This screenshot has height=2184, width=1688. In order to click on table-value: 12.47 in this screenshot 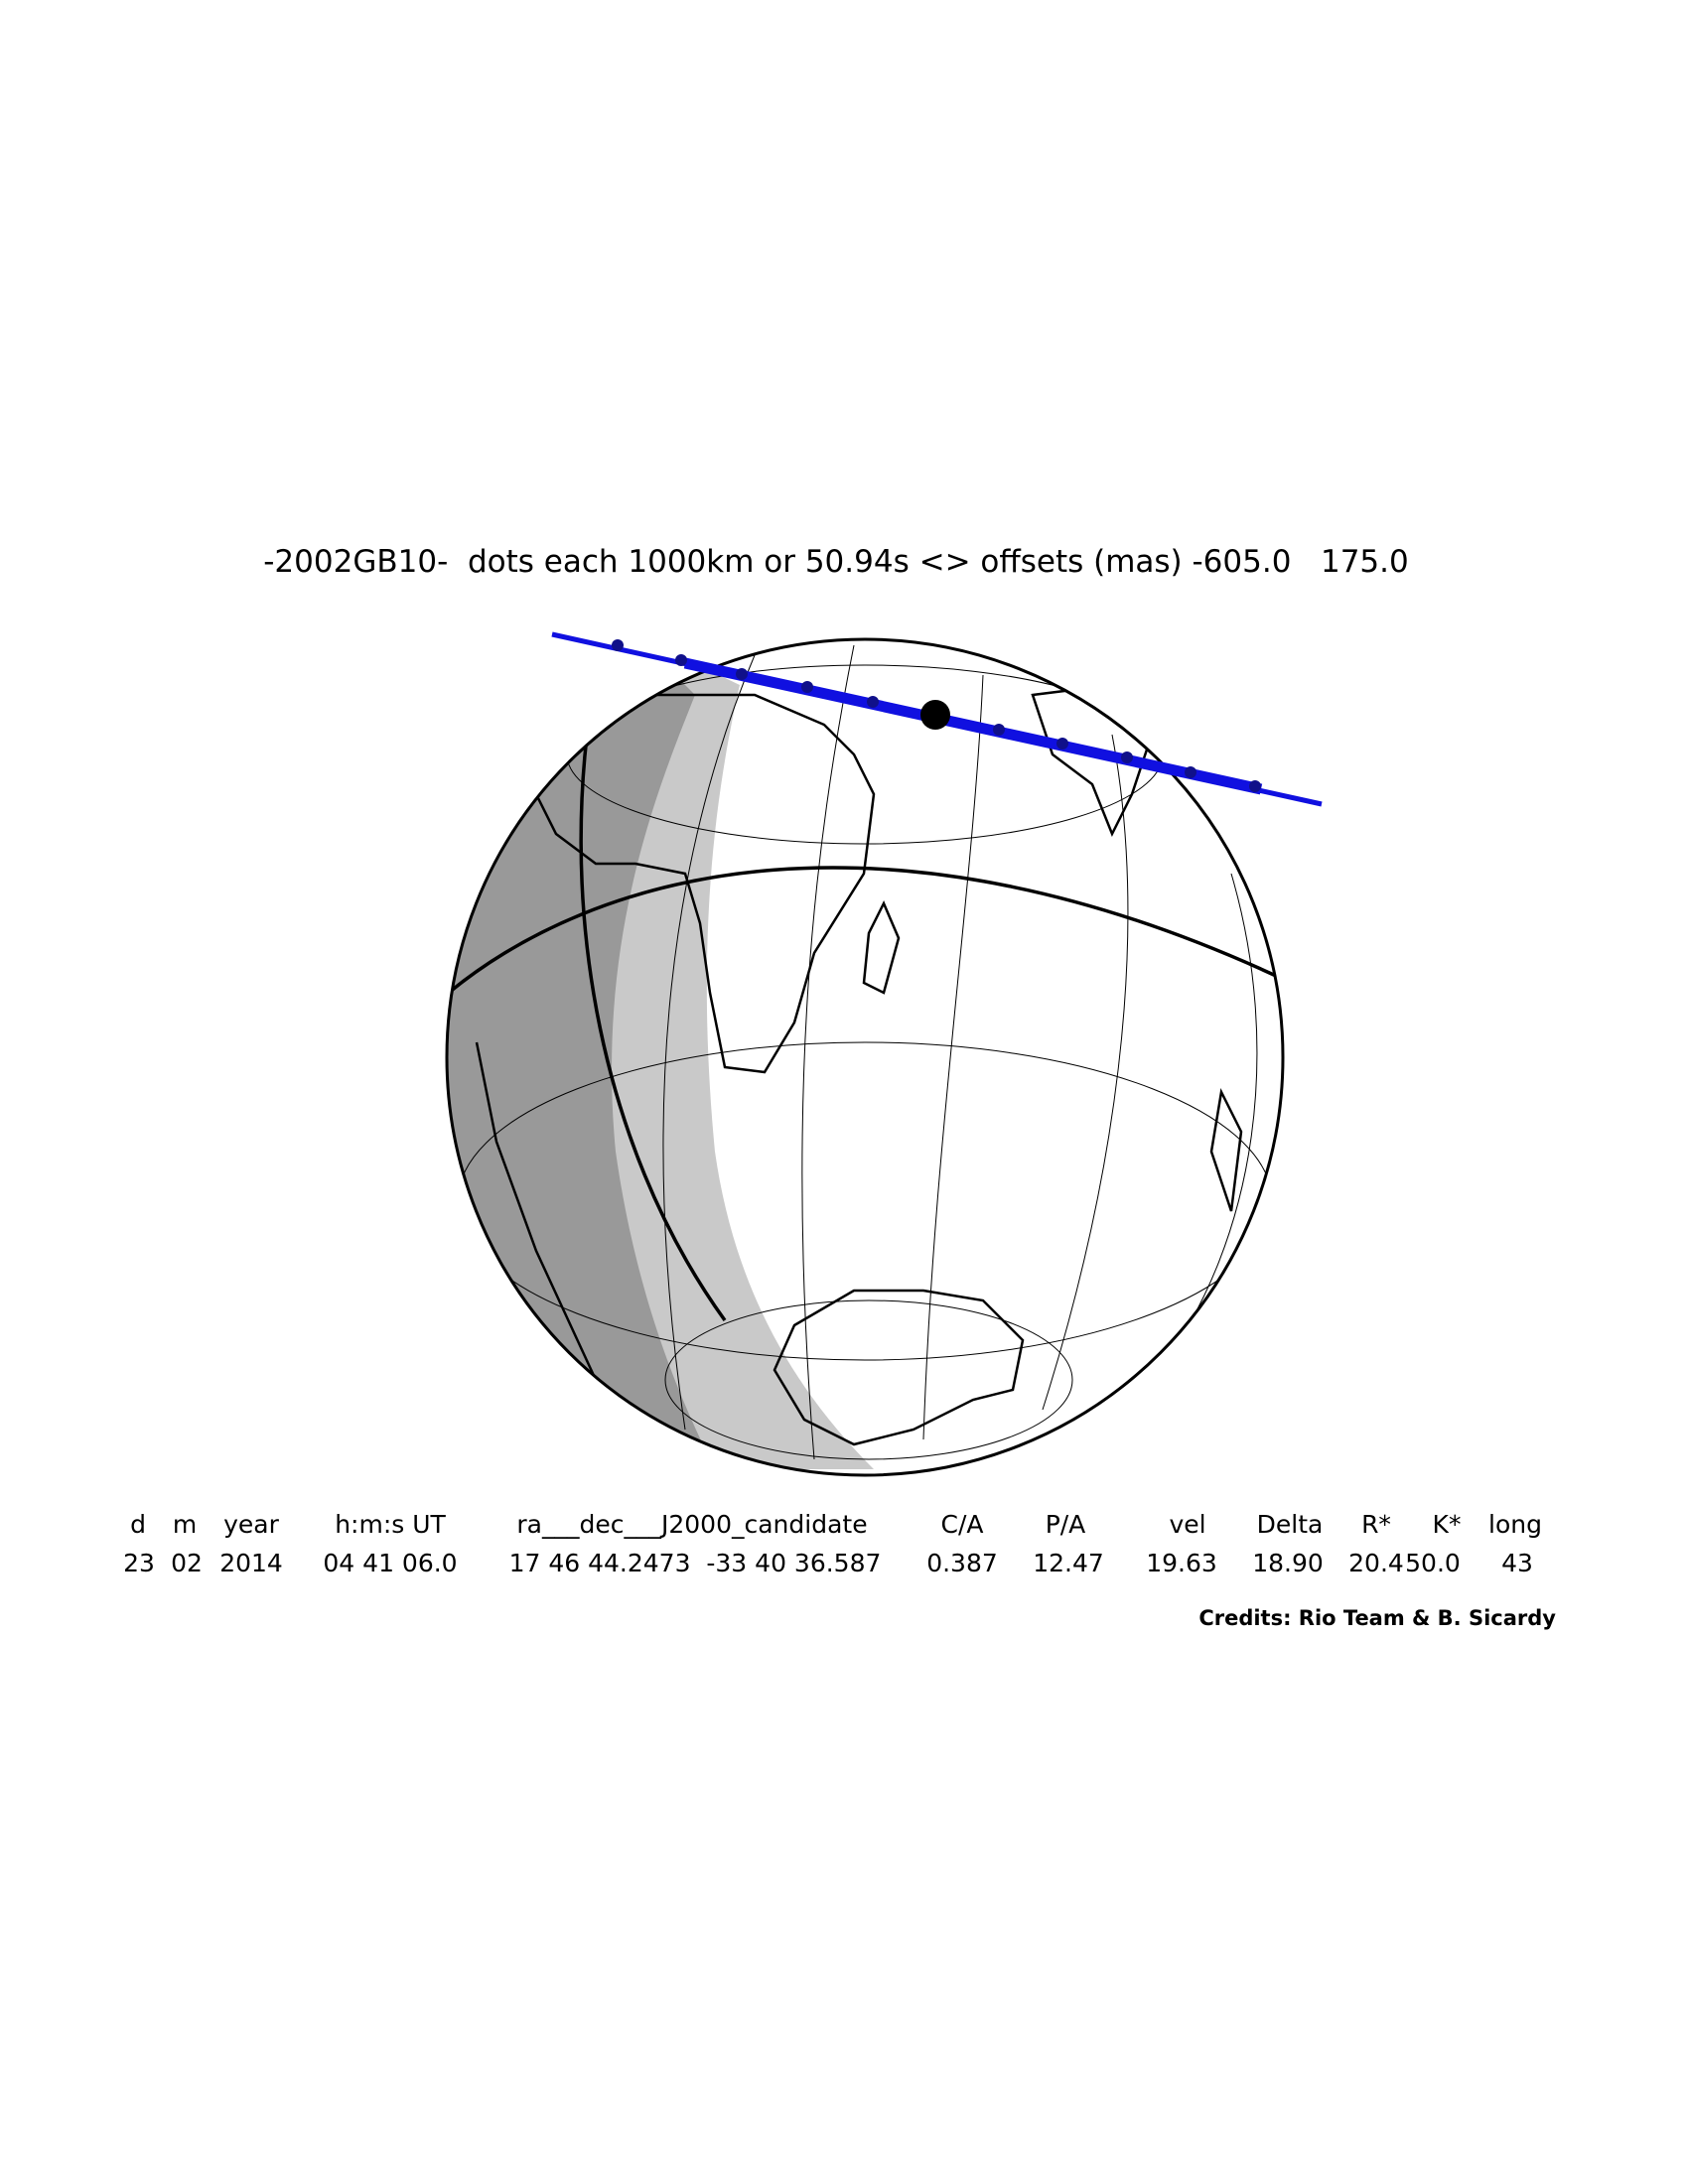, I will do `click(1068, 1563)`.